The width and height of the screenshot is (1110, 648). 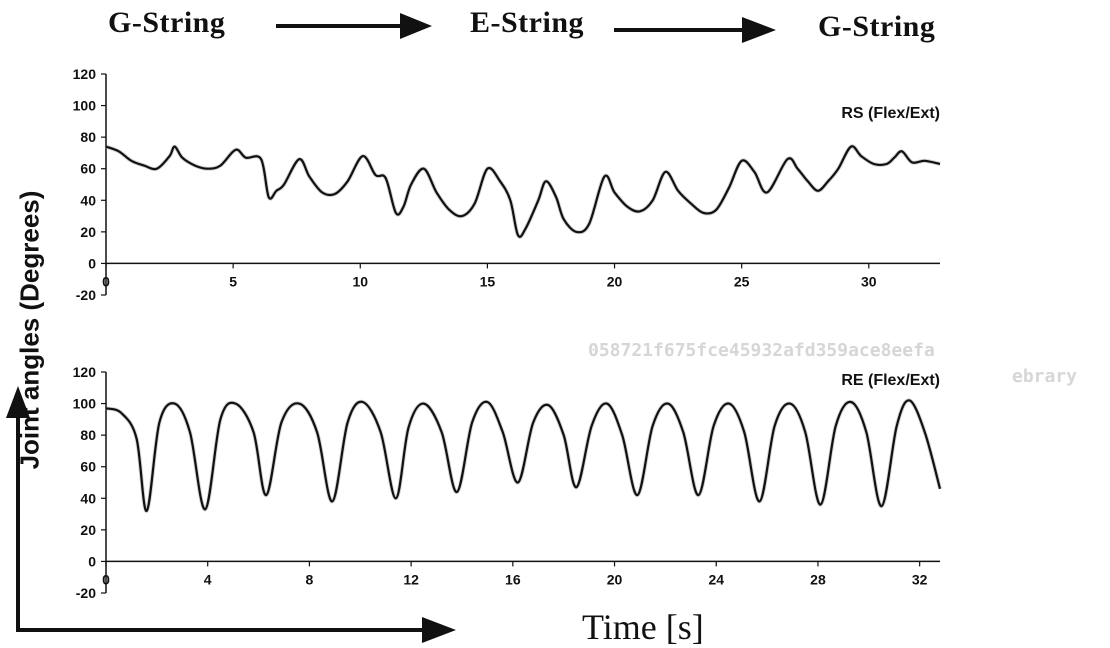 I want to click on re-series-line, so click(x=523, y=456).